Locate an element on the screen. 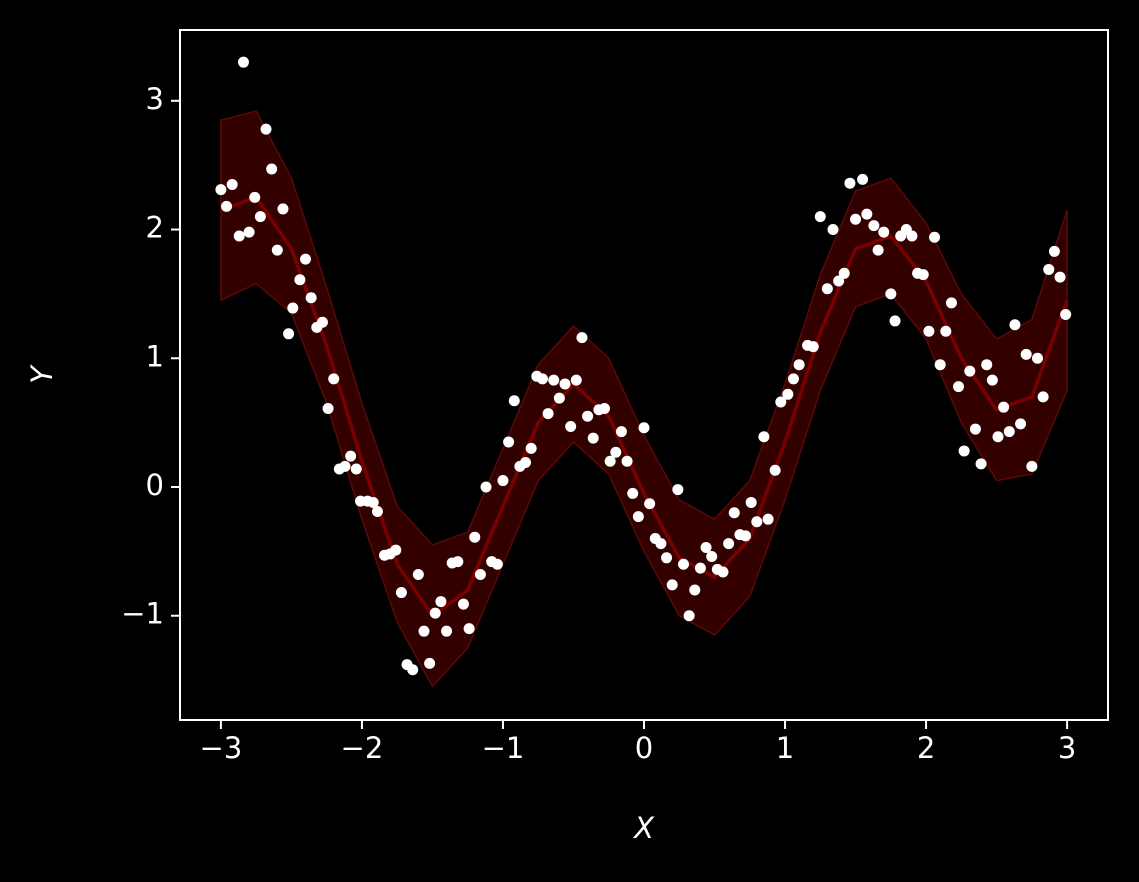  x-tick-label: −1 is located at coordinates (503, 748).